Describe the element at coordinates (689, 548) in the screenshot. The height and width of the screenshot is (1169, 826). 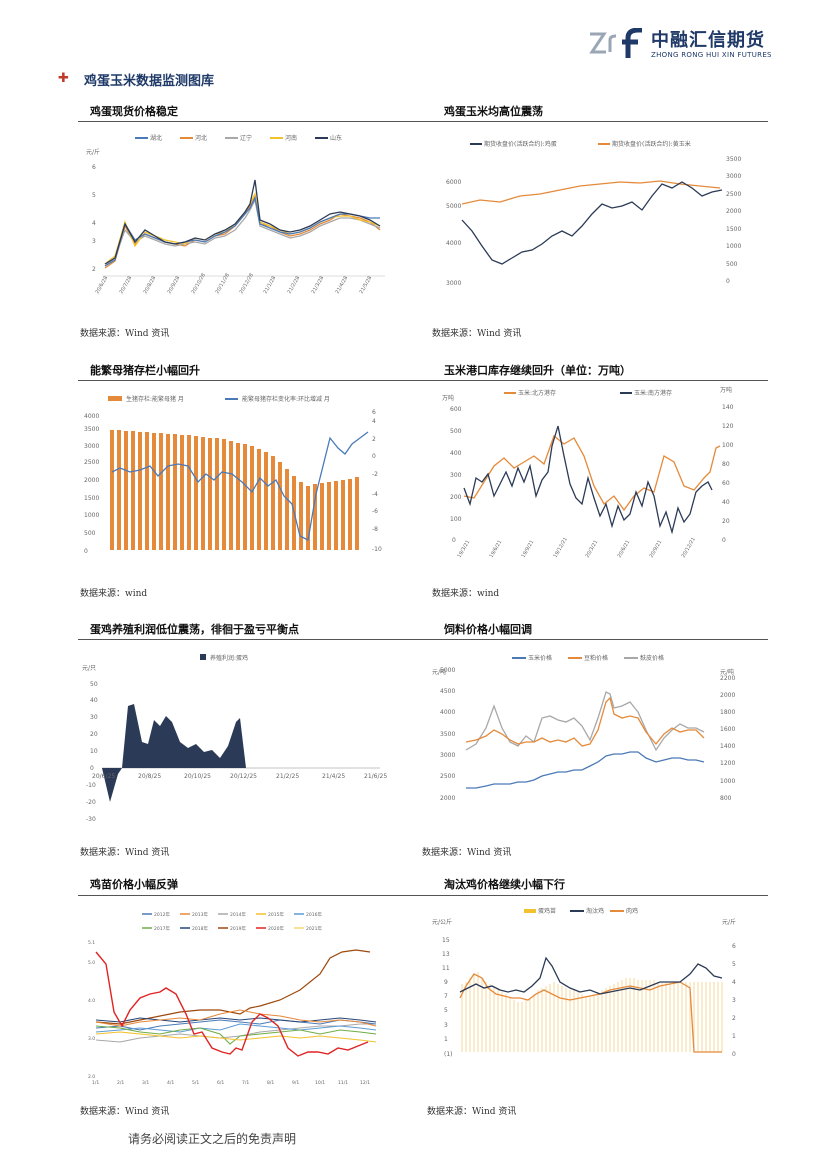
I see `x-tick: 20/12/21` at that location.